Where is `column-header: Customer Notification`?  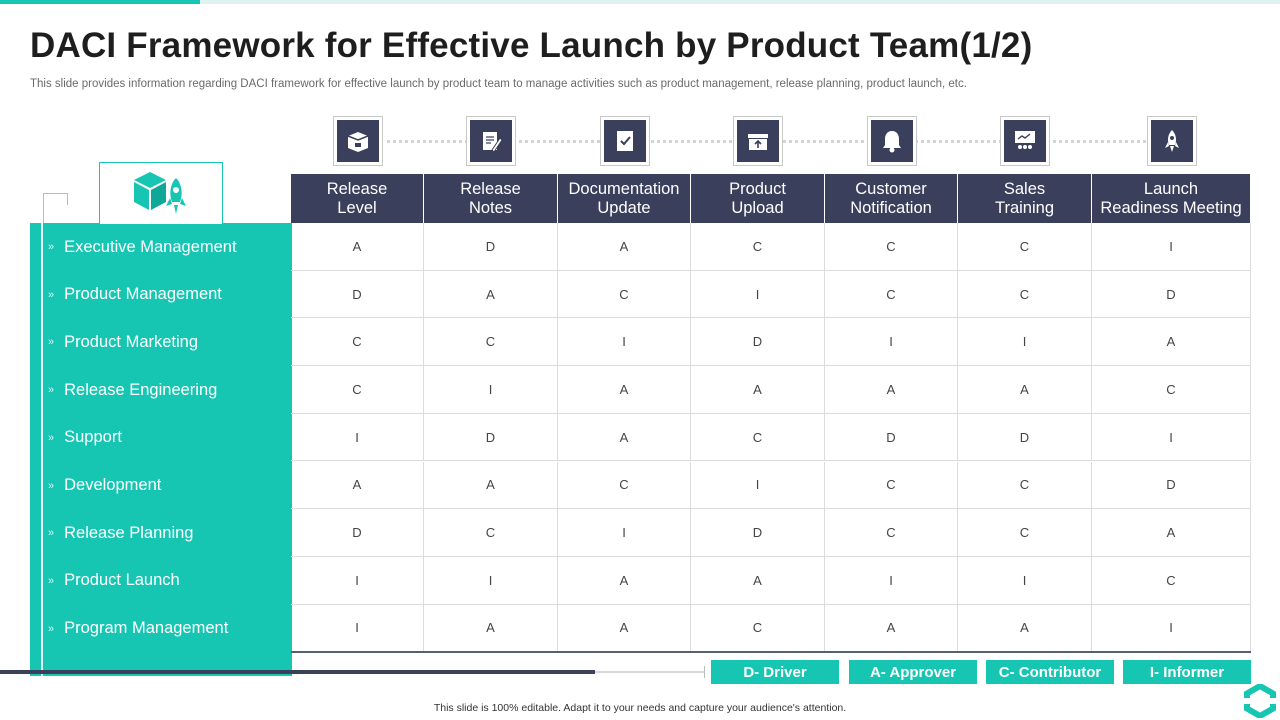
column-header: Customer Notification is located at coordinates (891, 198).